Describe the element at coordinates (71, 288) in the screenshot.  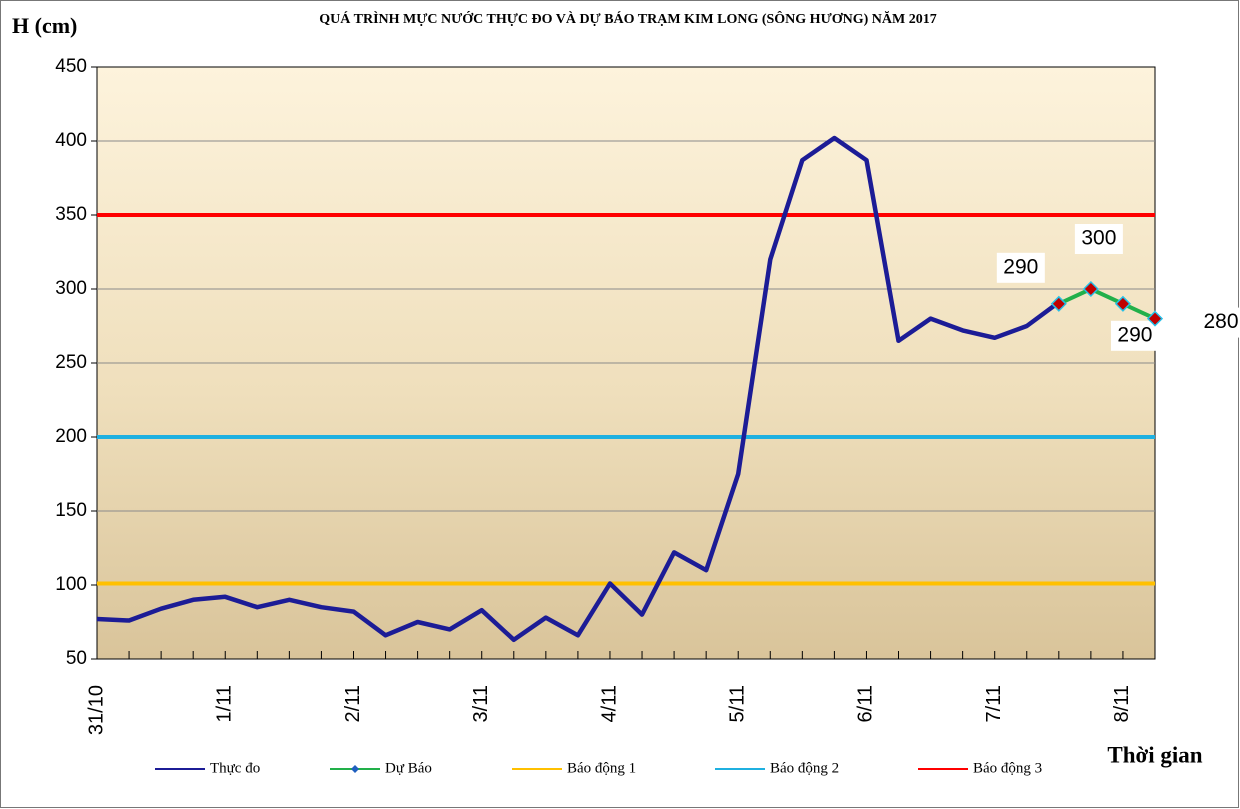
I see `y-tick-label: 300` at that location.